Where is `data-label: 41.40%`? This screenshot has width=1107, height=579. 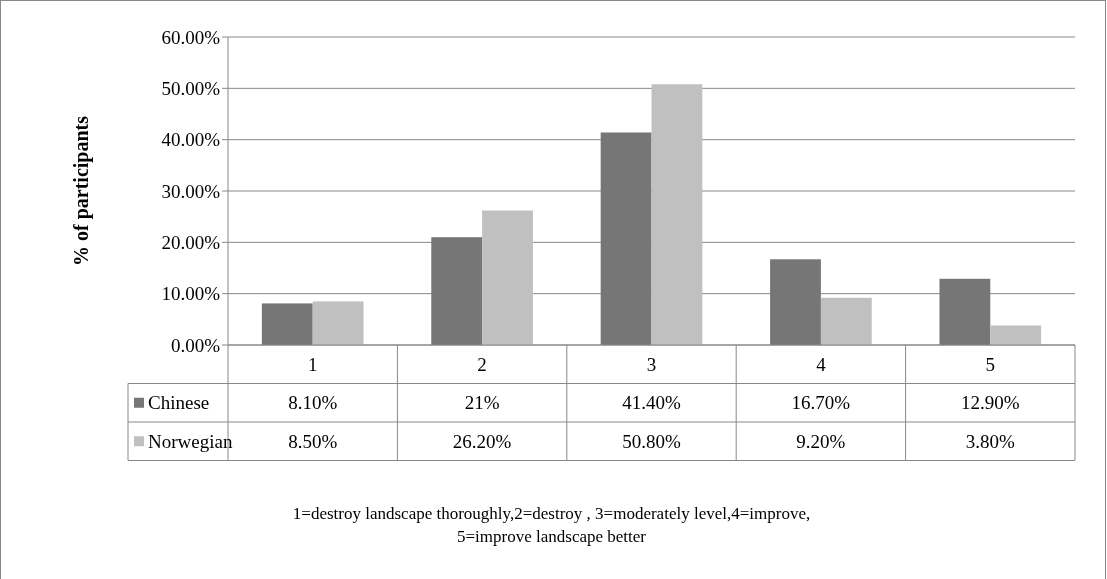 data-label: 41.40% is located at coordinates (651, 403).